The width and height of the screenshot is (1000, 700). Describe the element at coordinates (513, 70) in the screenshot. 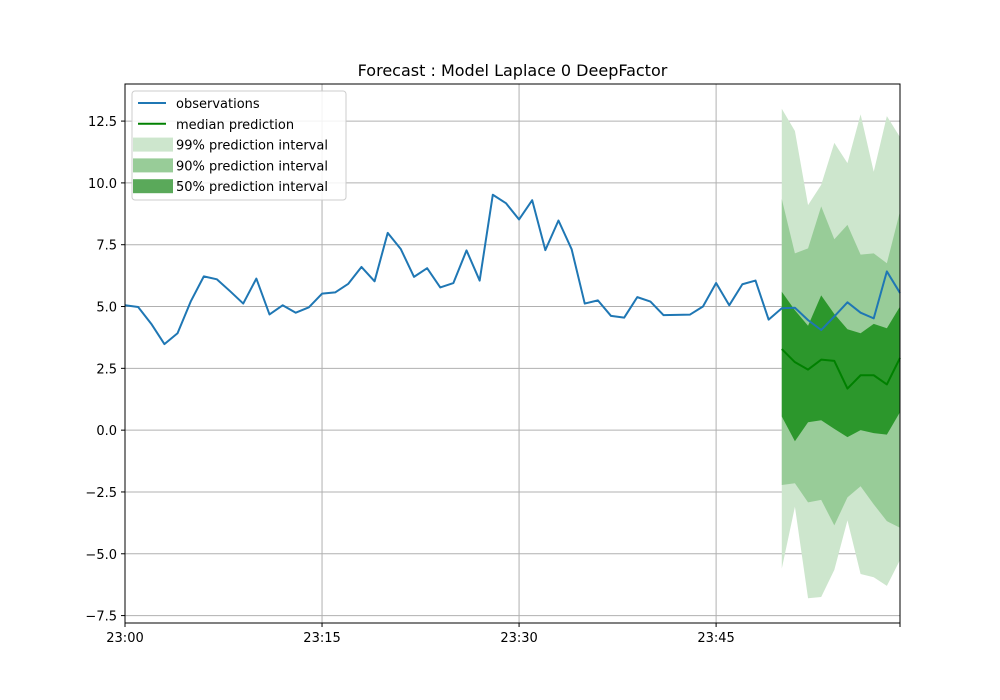

I see `chart-title: Forecast : Model Laplace 0 DeepFactor` at that location.